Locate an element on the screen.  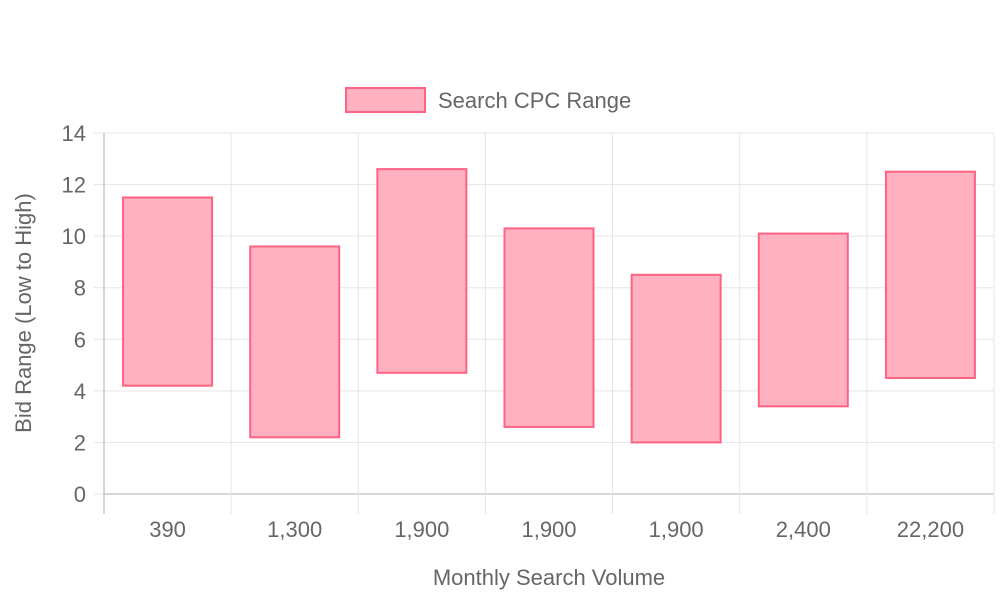
x-axis-title: Monthly Search Volume is located at coordinates (549, 577).